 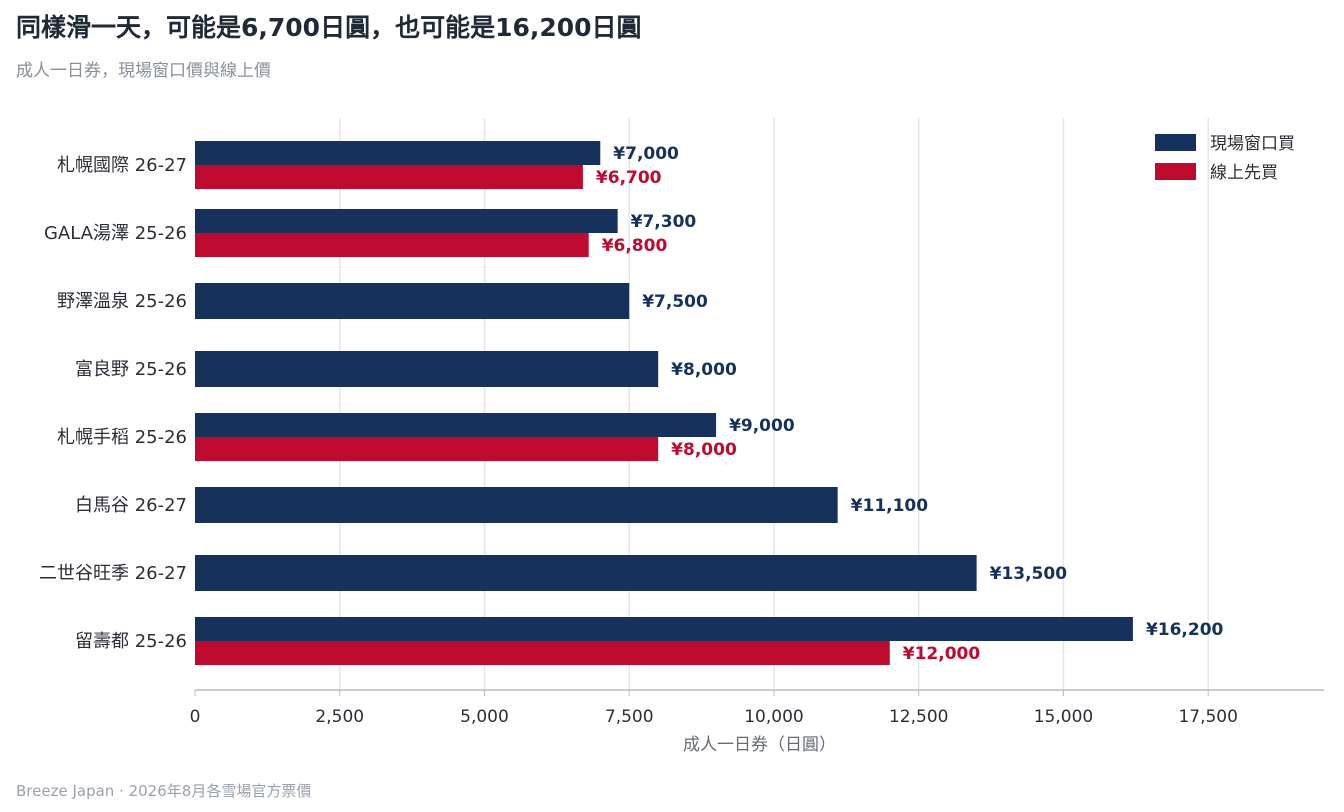 What do you see at coordinates (143, 71) in the screenshot?
I see `chart-subtitle: 成人一日券，現場窗口價與線上價` at bounding box center [143, 71].